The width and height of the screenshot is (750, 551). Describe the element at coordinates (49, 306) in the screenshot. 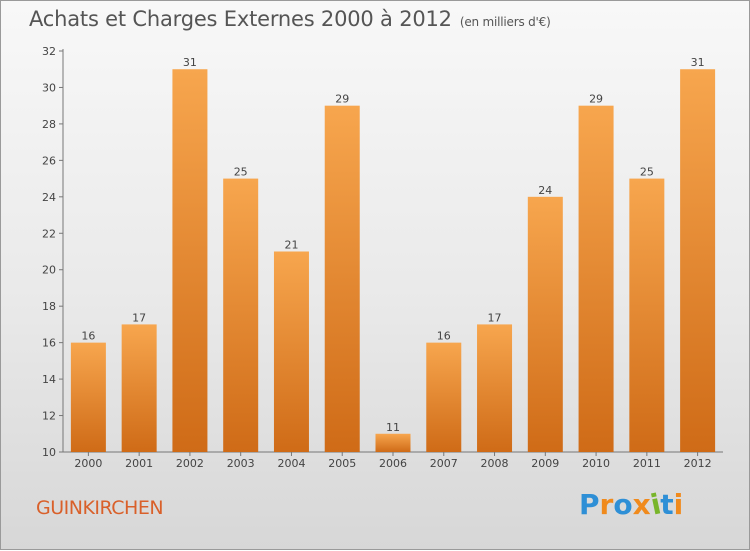

I see `y-tick-label: 18` at that location.